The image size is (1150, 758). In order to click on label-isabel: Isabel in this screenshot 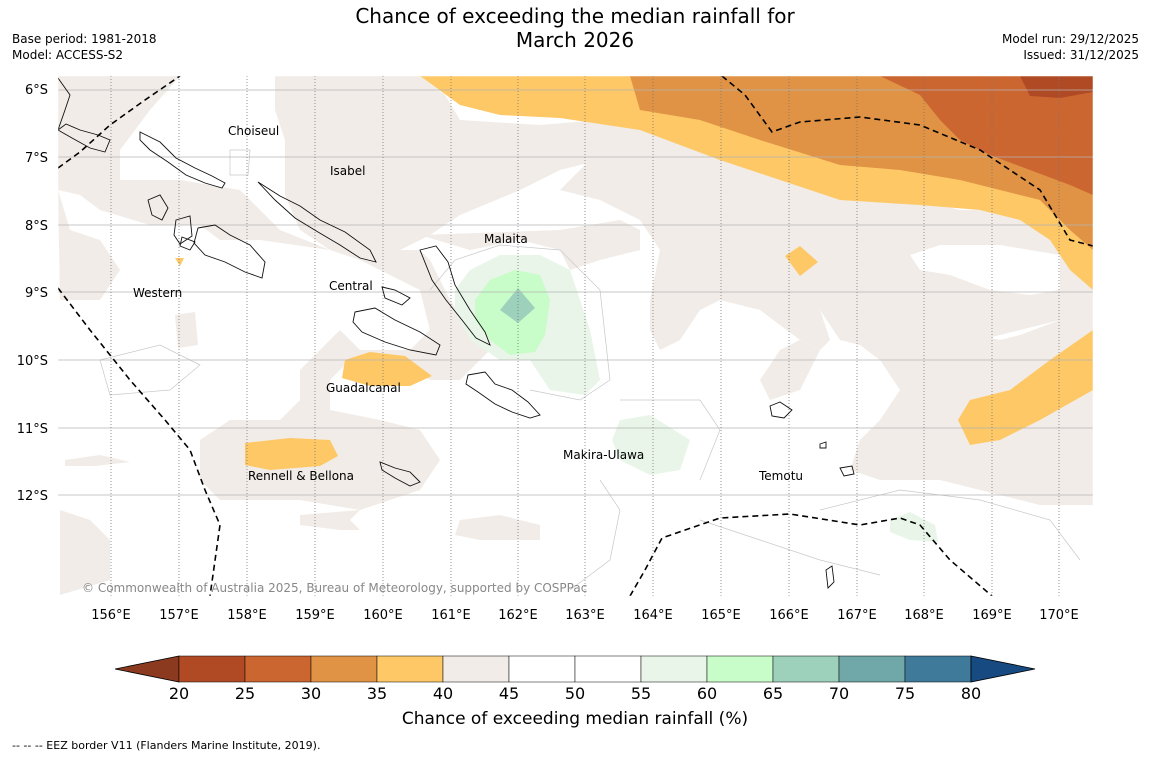, I will do `click(347, 171)`.